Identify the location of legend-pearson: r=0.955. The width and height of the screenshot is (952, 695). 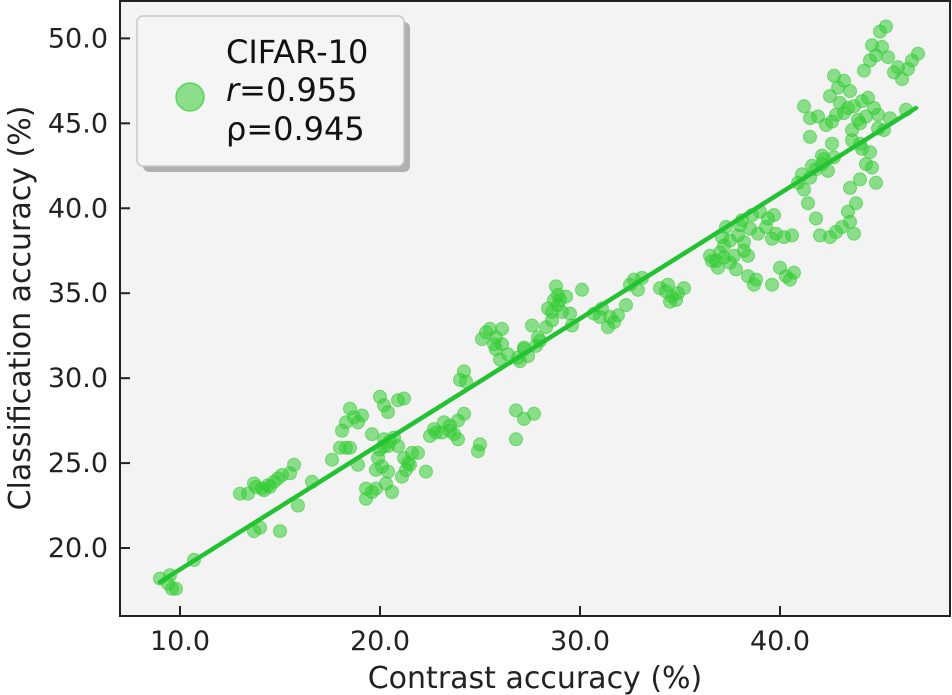
(292, 90).